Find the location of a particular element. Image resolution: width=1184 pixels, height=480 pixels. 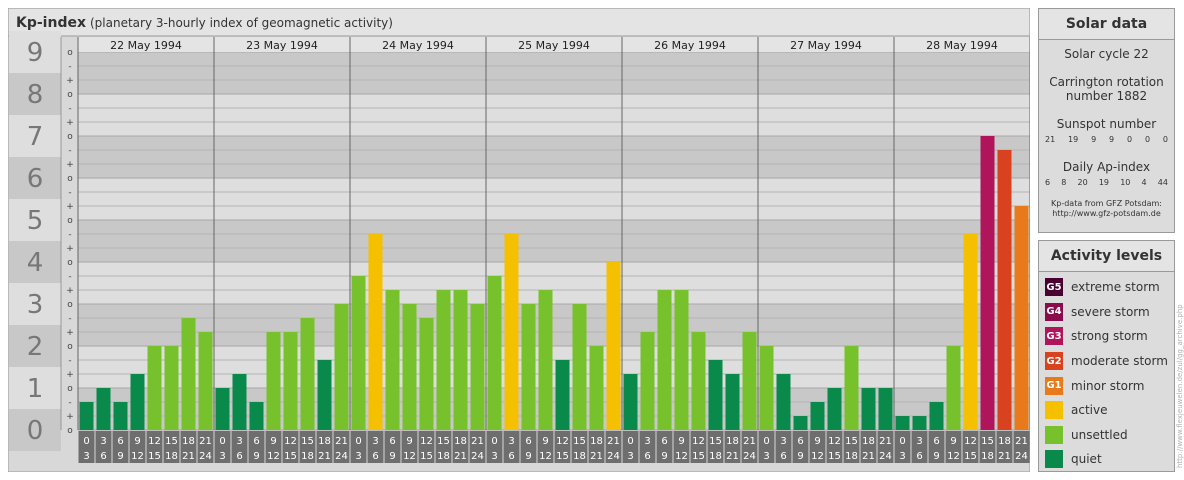

ap-value: 10 is located at coordinates (1125, 182).